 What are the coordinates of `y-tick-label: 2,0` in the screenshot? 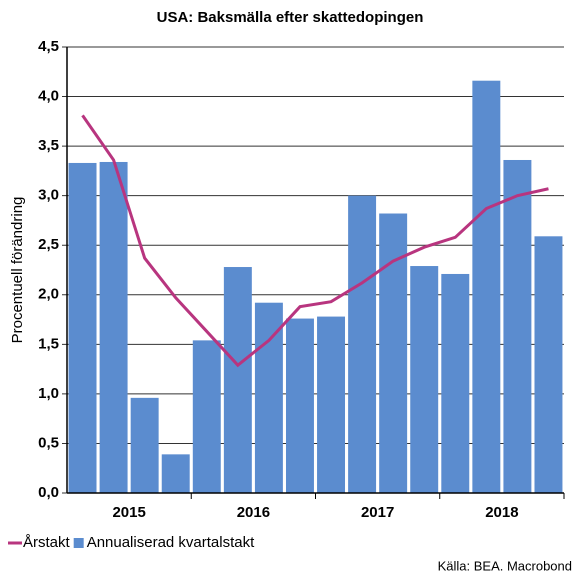 It's located at (48, 294).